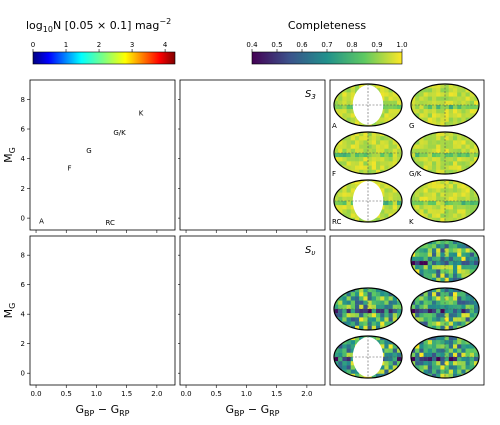 The height and width of the screenshot is (425, 500). What do you see at coordinates (327, 58) in the screenshot?
I see `completeness-colorbar` at bounding box center [327, 58].